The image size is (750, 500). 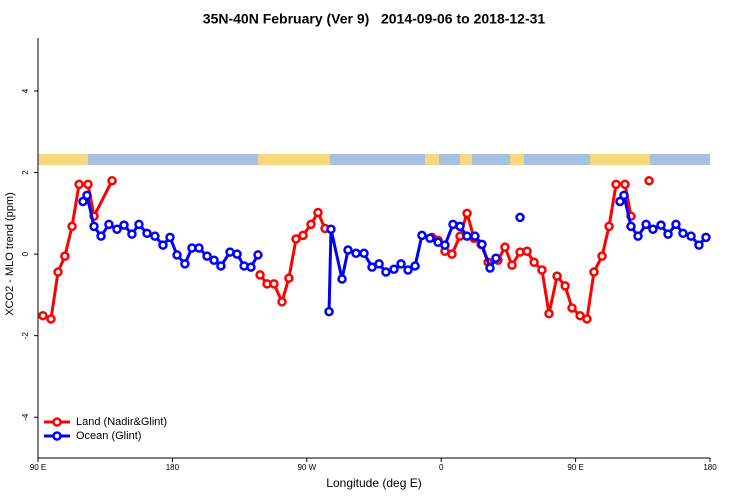 I want to click on y-tick-label: -2, so click(x=25, y=336).